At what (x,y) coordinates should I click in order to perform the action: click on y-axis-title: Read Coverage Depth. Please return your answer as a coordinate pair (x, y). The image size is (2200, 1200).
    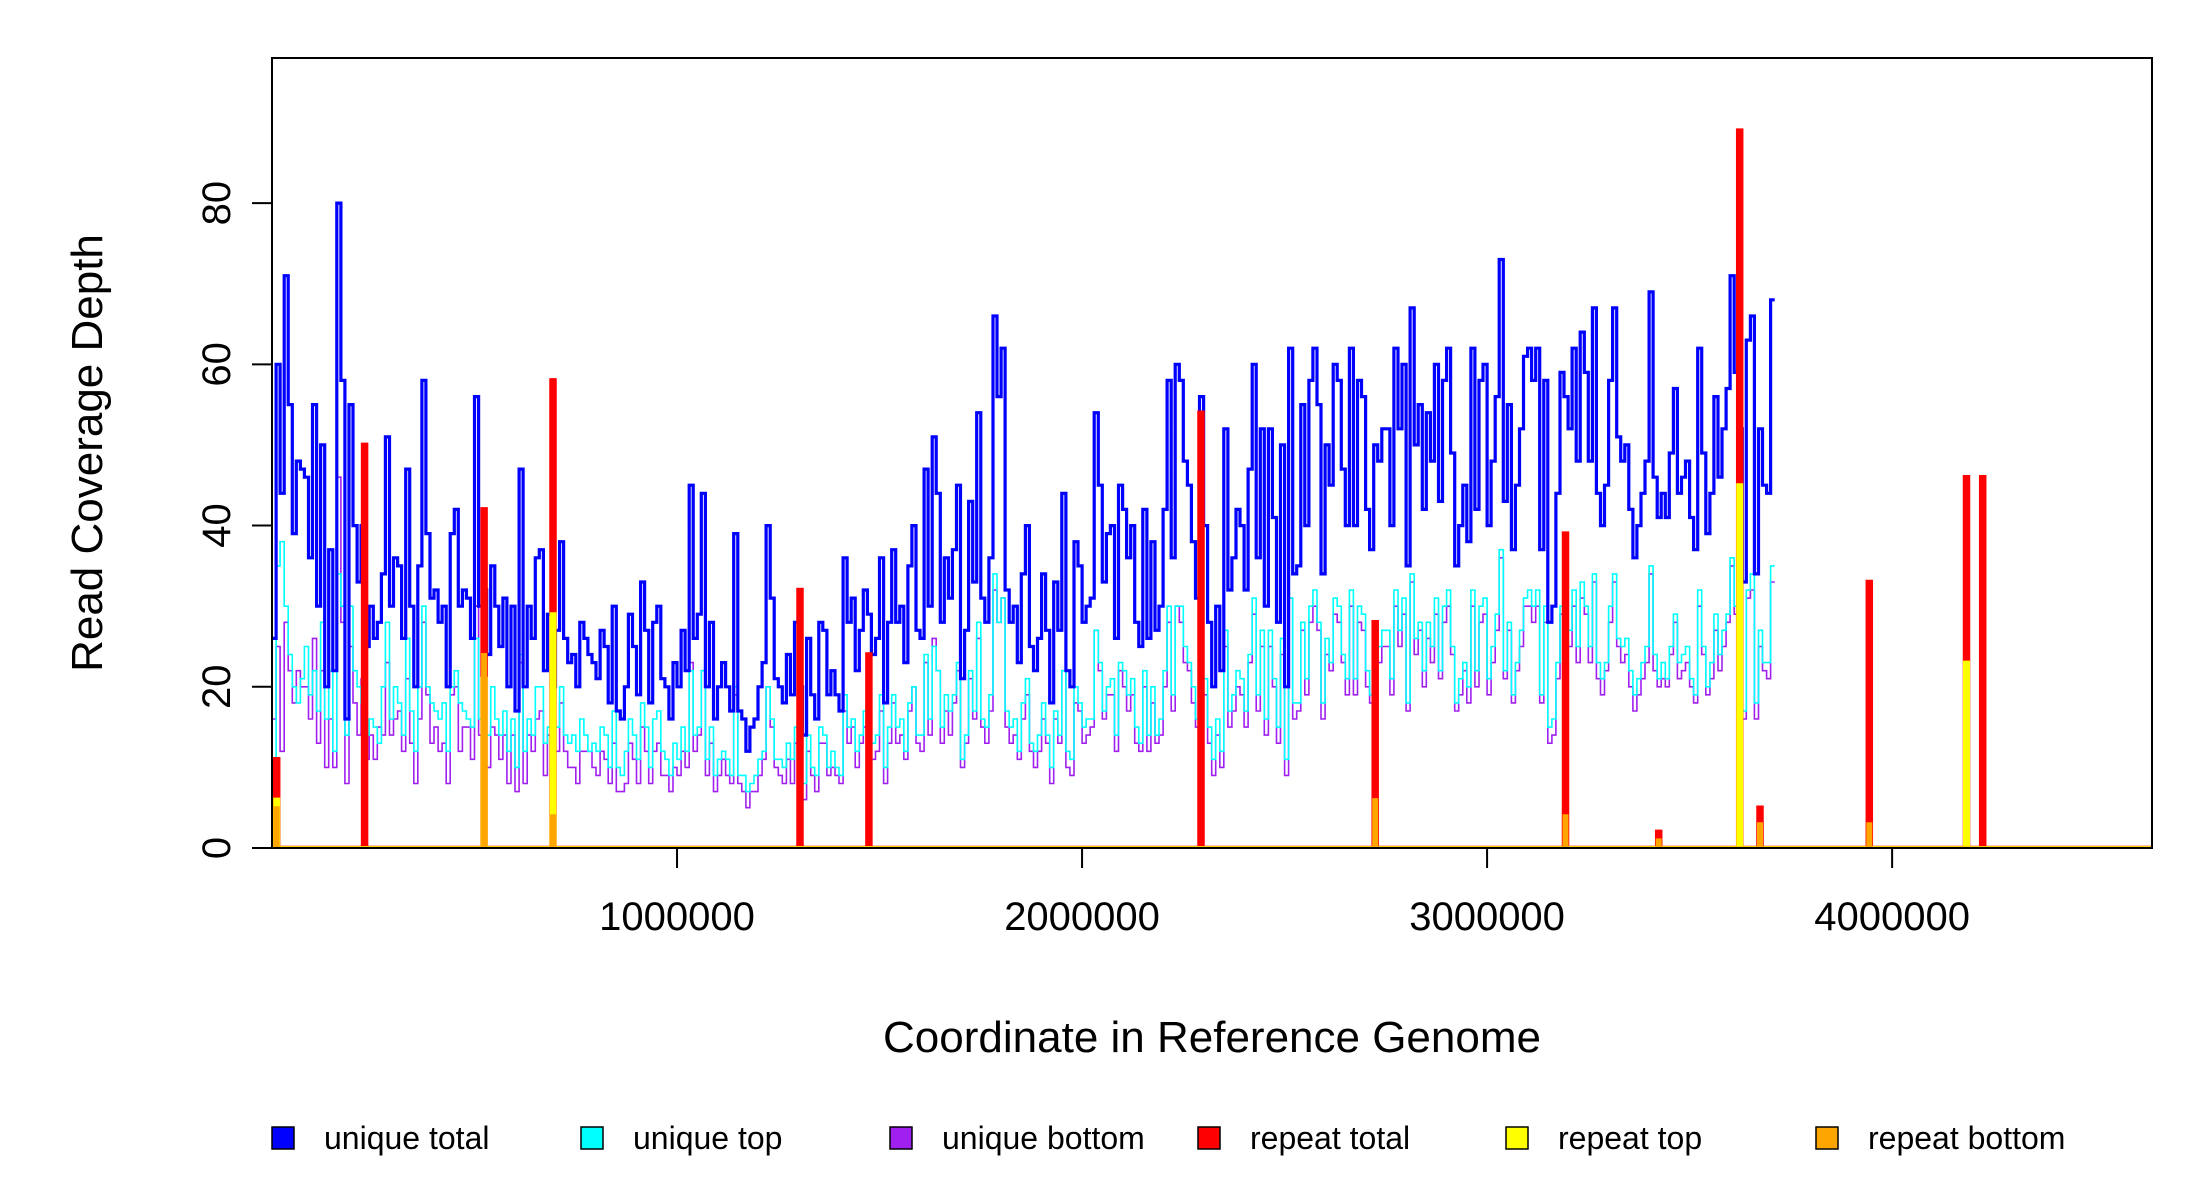
    Looking at the image, I should click on (87, 453).